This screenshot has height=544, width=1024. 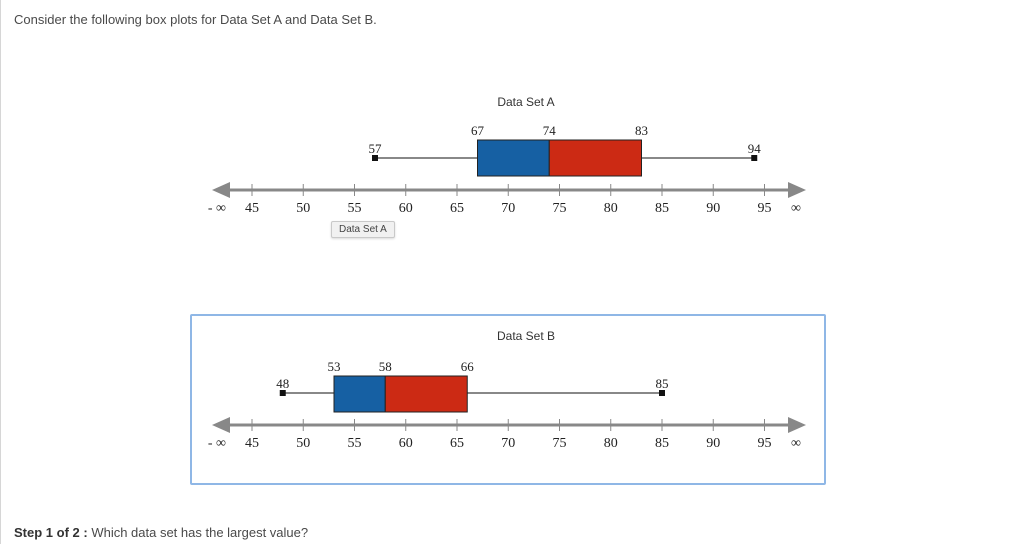 What do you see at coordinates (252, 208) in the screenshot?
I see `set-a-tick-label: 45` at bounding box center [252, 208].